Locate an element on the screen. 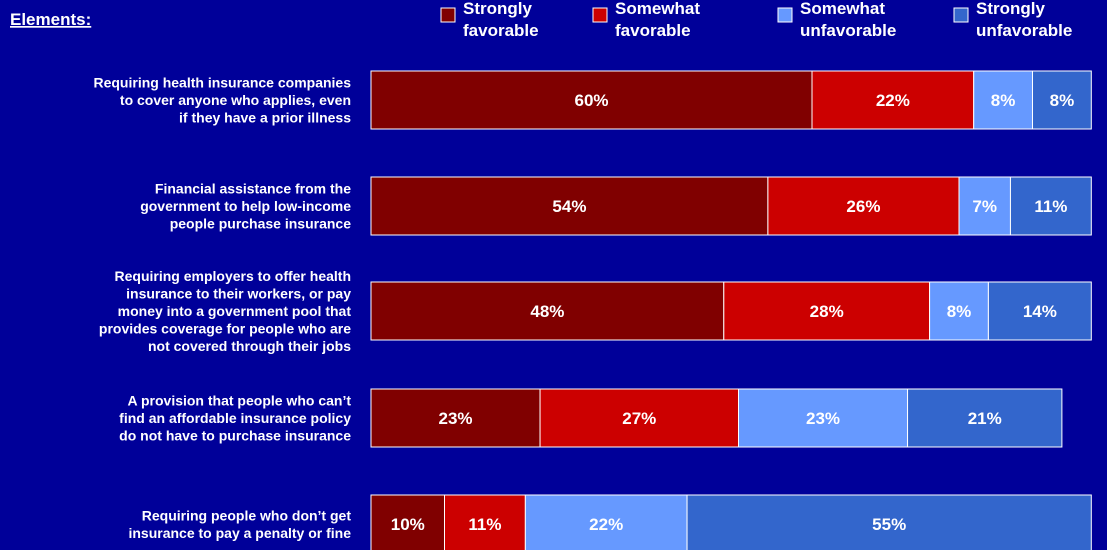 The image size is (1107, 550). category-label: Requiring health insurance companies is located at coordinates (222, 83).